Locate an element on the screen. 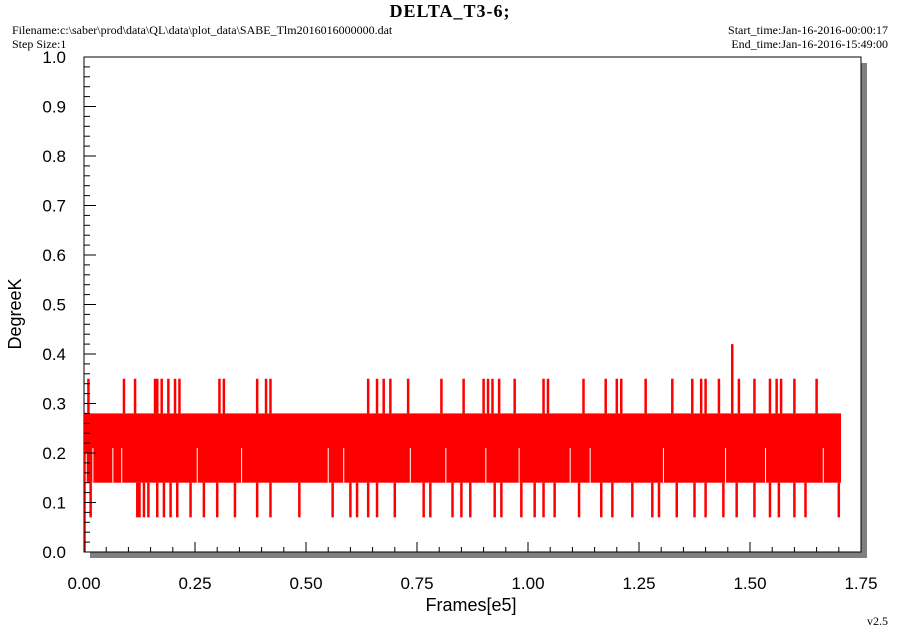 The width and height of the screenshot is (900, 630). y-tick-label: 0.5 is located at coordinates (54, 305).